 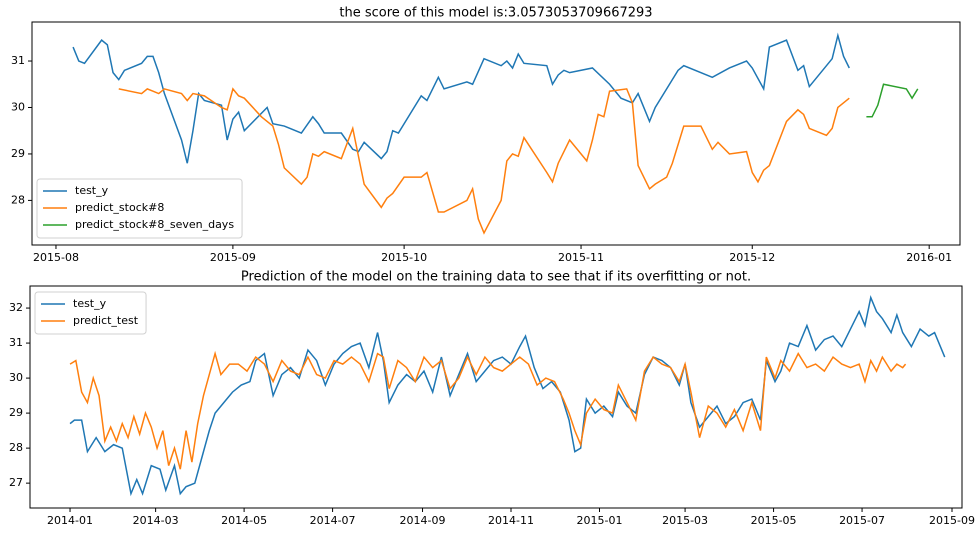 I want to click on legend-label: predict_stock#8, so click(x=119, y=207).